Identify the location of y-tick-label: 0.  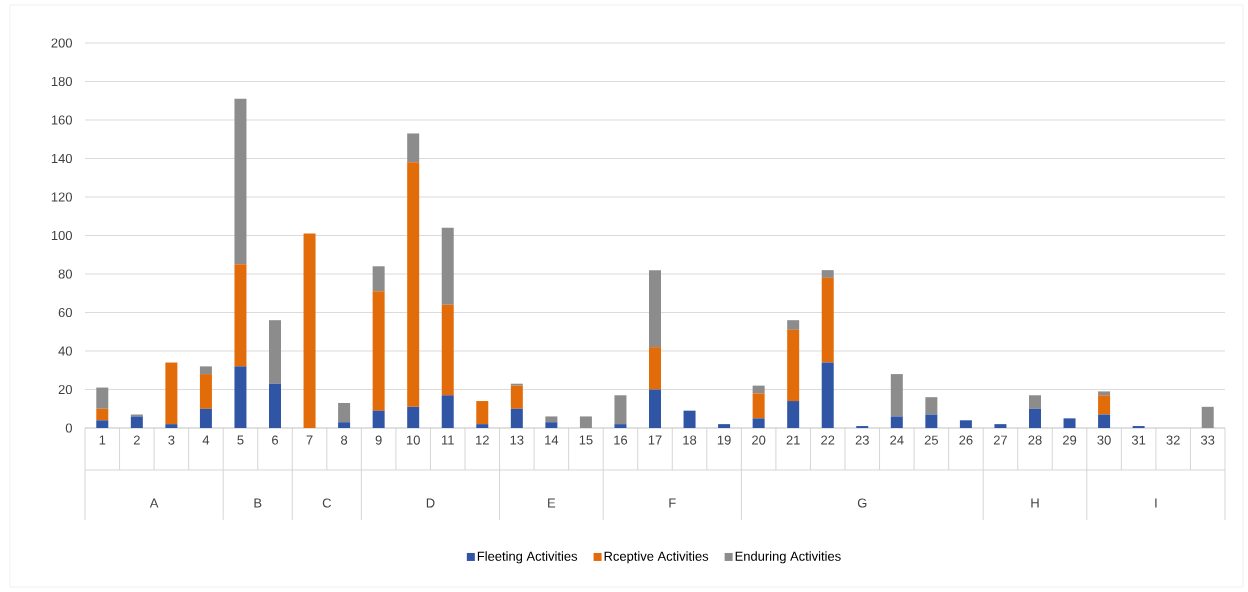
(68, 428).